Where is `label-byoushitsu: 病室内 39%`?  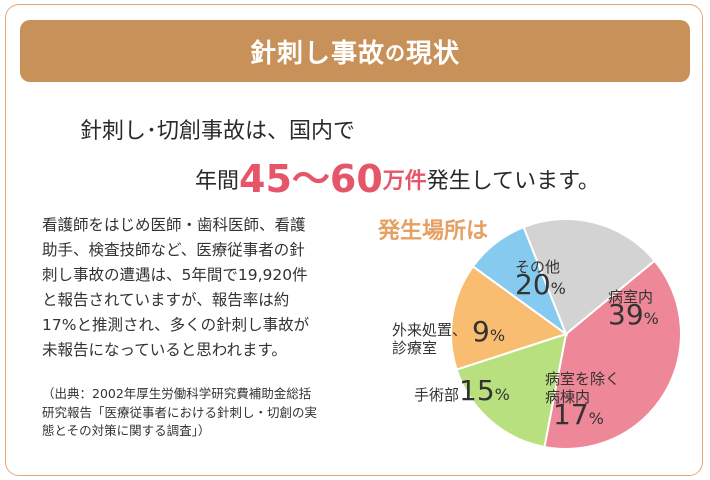
label-byoushitsu: 病室内 39% is located at coordinates (633, 309).